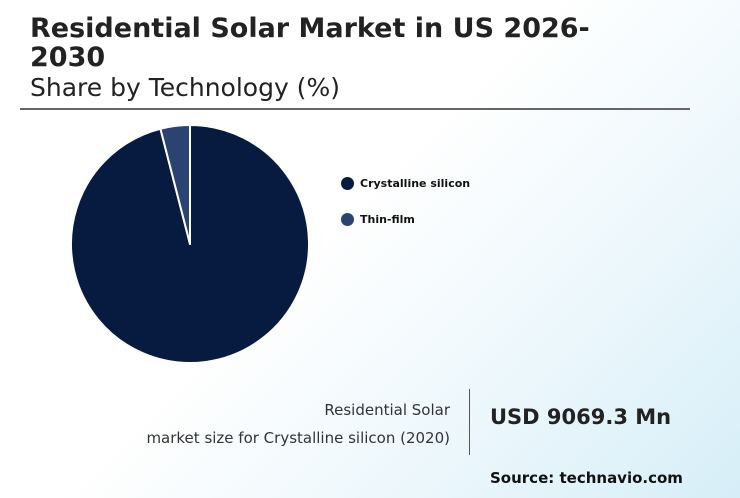 Image resolution: width=740 pixels, height=498 pixels. Describe the element at coordinates (387, 410) in the screenshot. I see `stat-label-line1: Residential Solar` at that location.